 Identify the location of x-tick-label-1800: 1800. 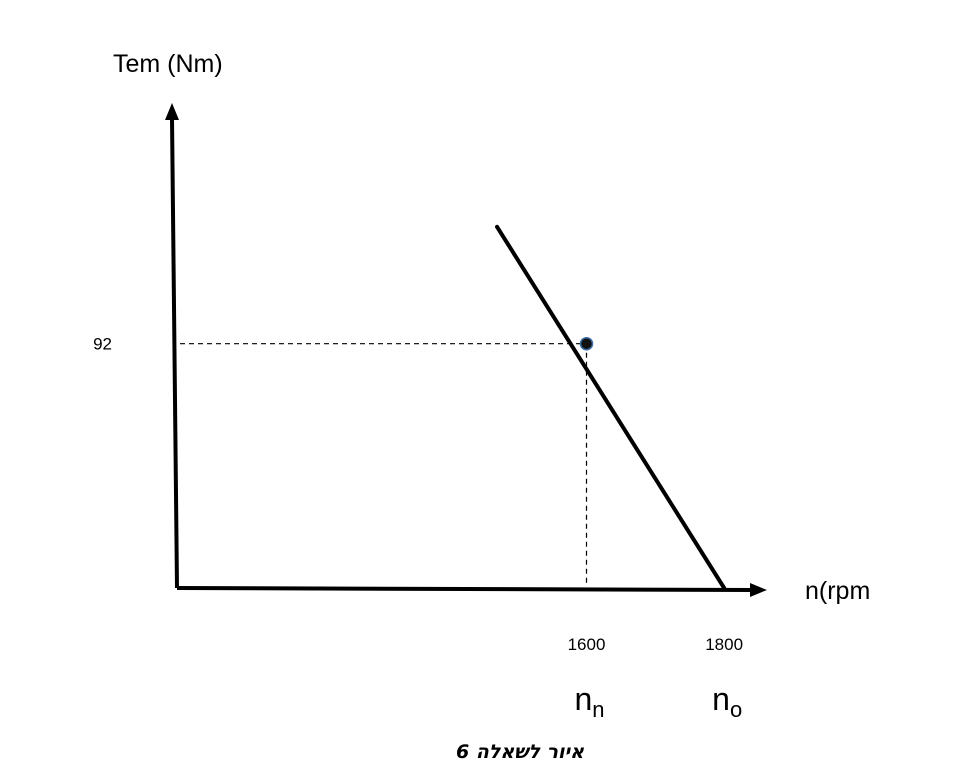
(724, 644).